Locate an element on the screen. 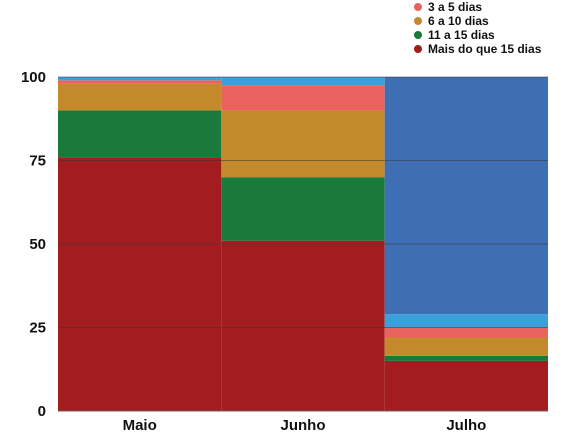 The width and height of the screenshot is (584, 437). legend-item: Mais do que 15 dias is located at coordinates (477, 49).